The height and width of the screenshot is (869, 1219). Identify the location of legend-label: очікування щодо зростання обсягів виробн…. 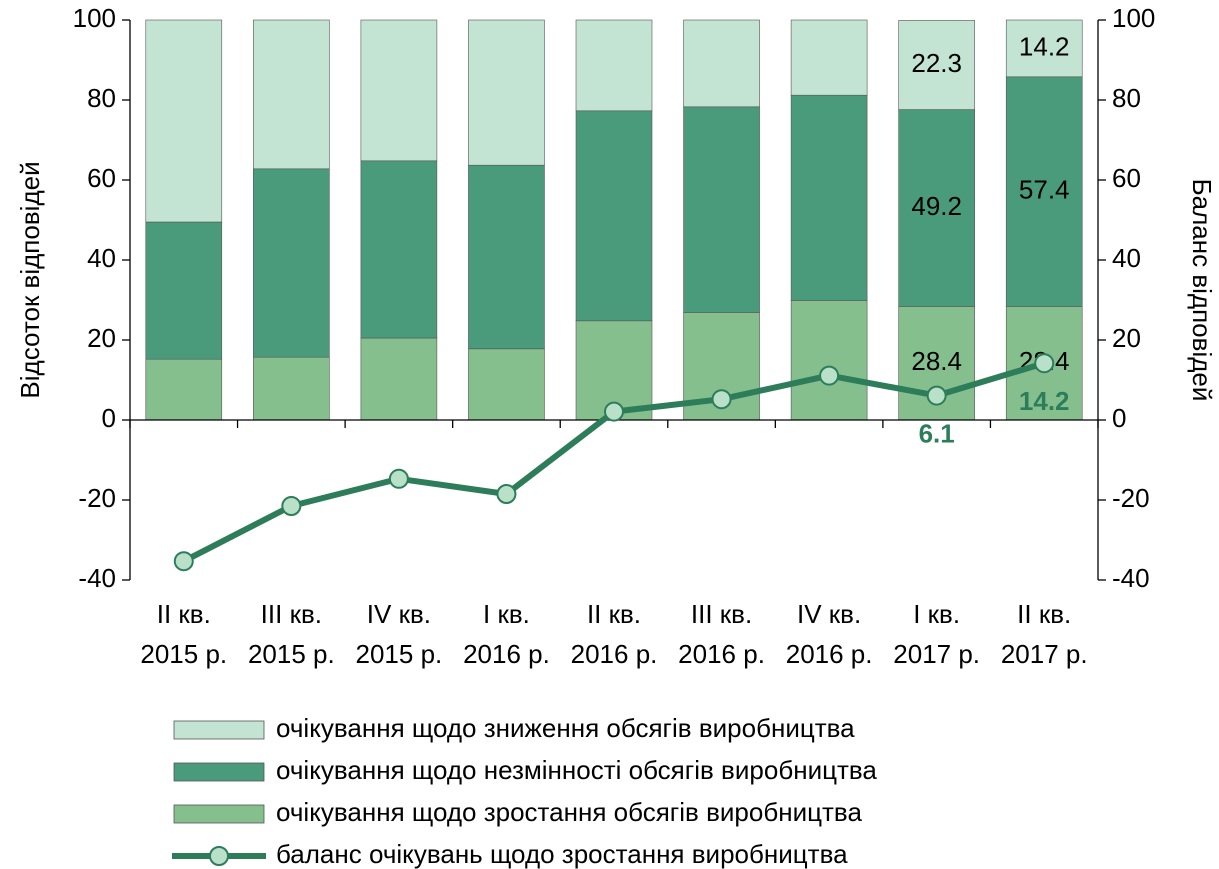
(569, 812).